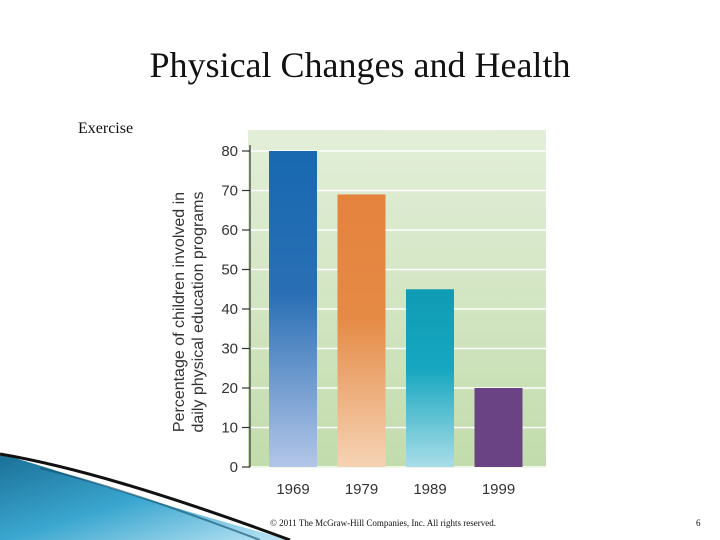 This screenshot has width=720, height=540. Describe the element at coordinates (498, 427) in the screenshot. I see `bar-1999` at that location.